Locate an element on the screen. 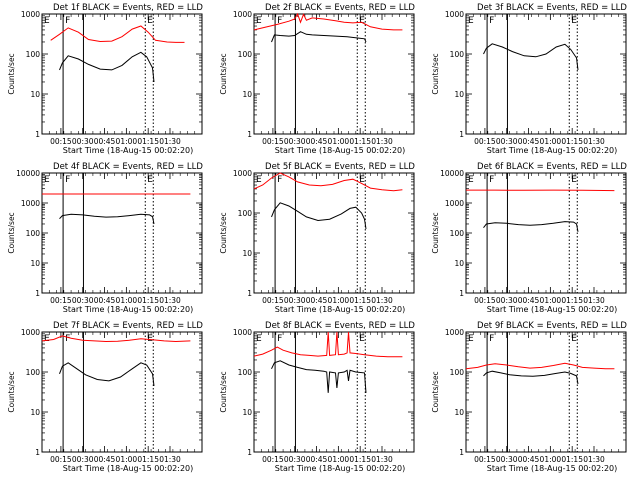 This screenshot has height=480, width=640. panel-title: Det 4f BLACK = Events, RED = LLD is located at coordinates (128, 167).